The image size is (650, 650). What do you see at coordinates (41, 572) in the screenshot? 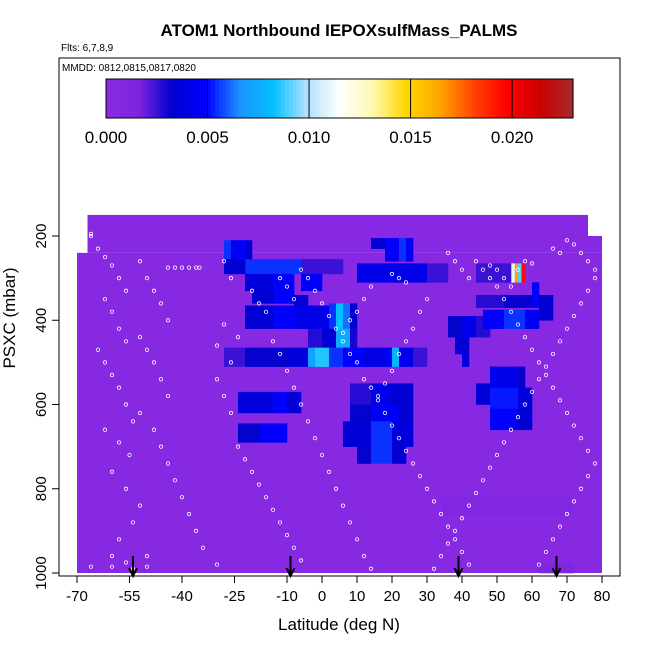
I see `y-tick-label: 1000` at bounding box center [41, 572].